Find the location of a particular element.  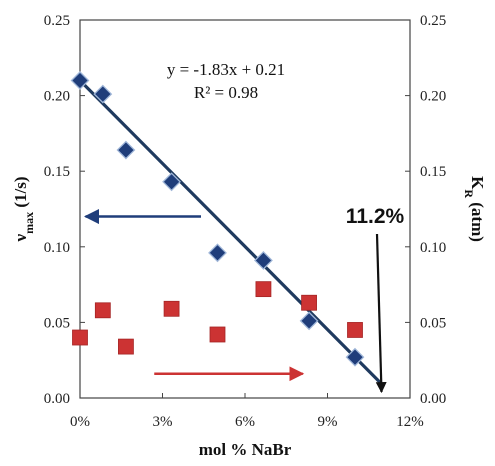

y-left-tick-label: 0.25 is located at coordinates (57, 21).